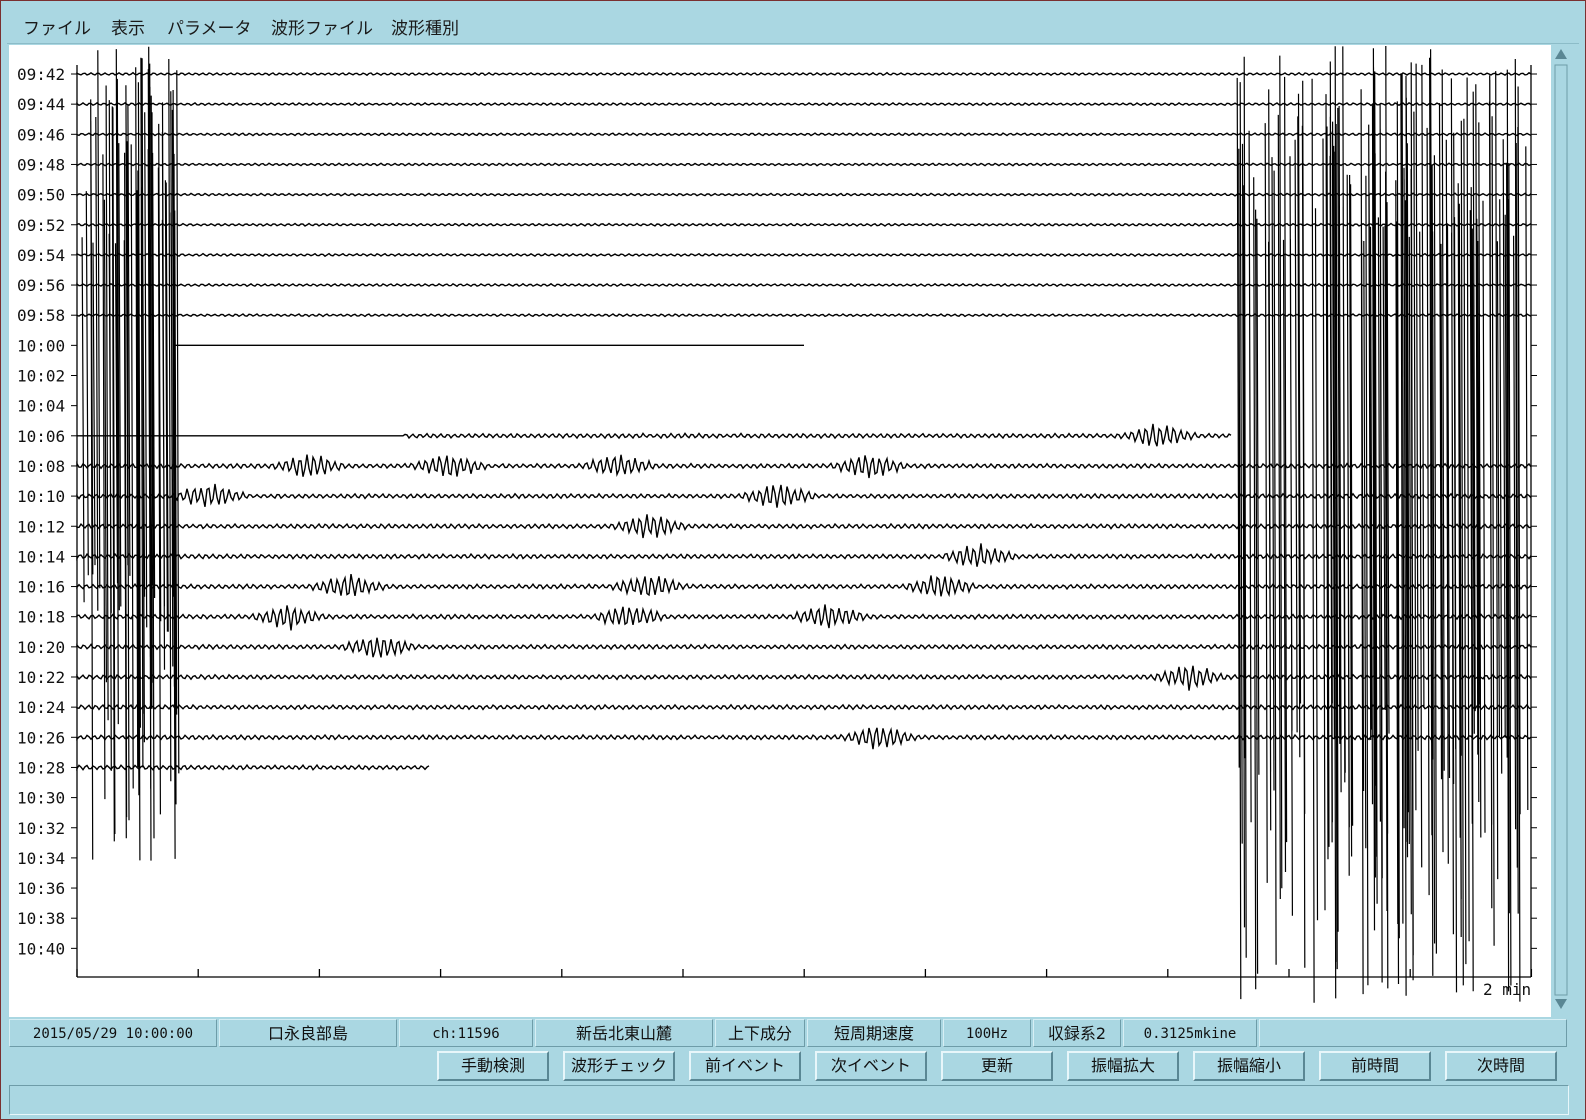 This screenshot has width=1586, height=1120. I want to click on sampling-field: 100Hz, so click(987, 1033).